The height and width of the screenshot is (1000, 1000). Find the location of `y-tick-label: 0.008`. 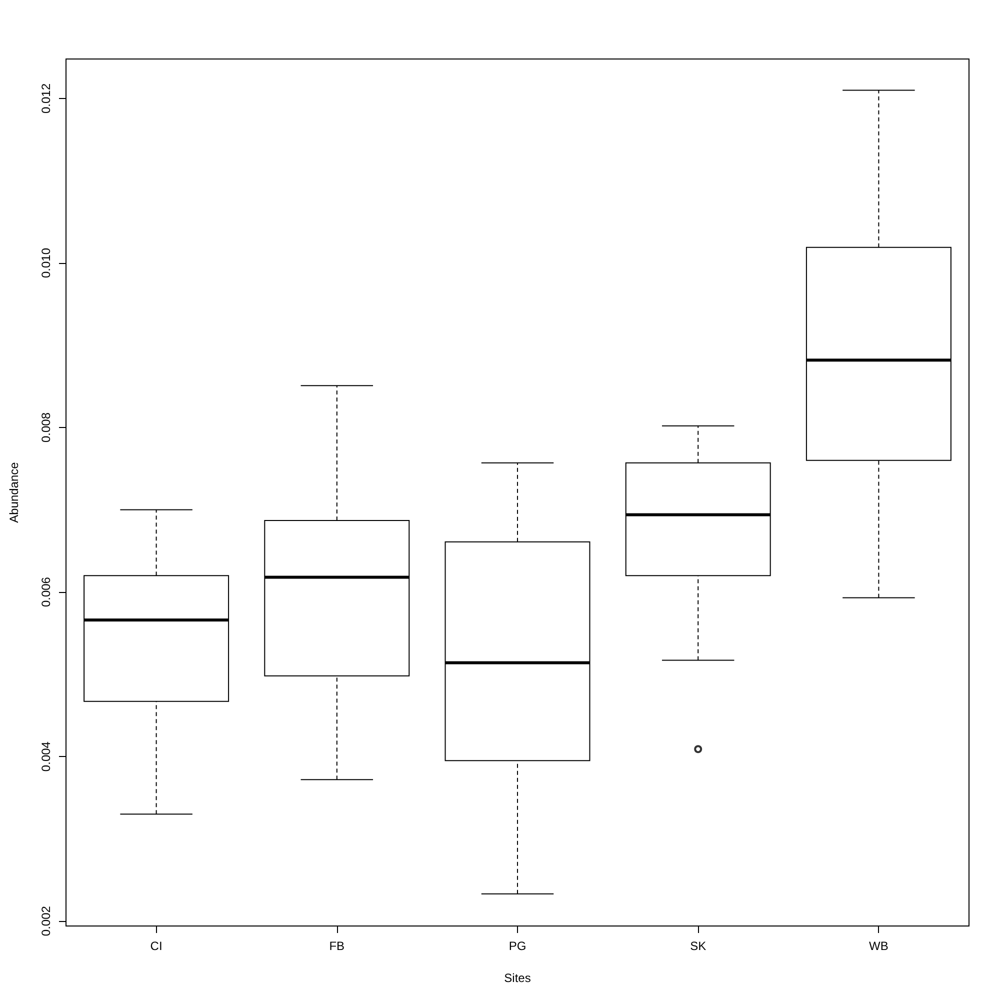

y-tick-label: 0.008 is located at coordinates (46, 427).